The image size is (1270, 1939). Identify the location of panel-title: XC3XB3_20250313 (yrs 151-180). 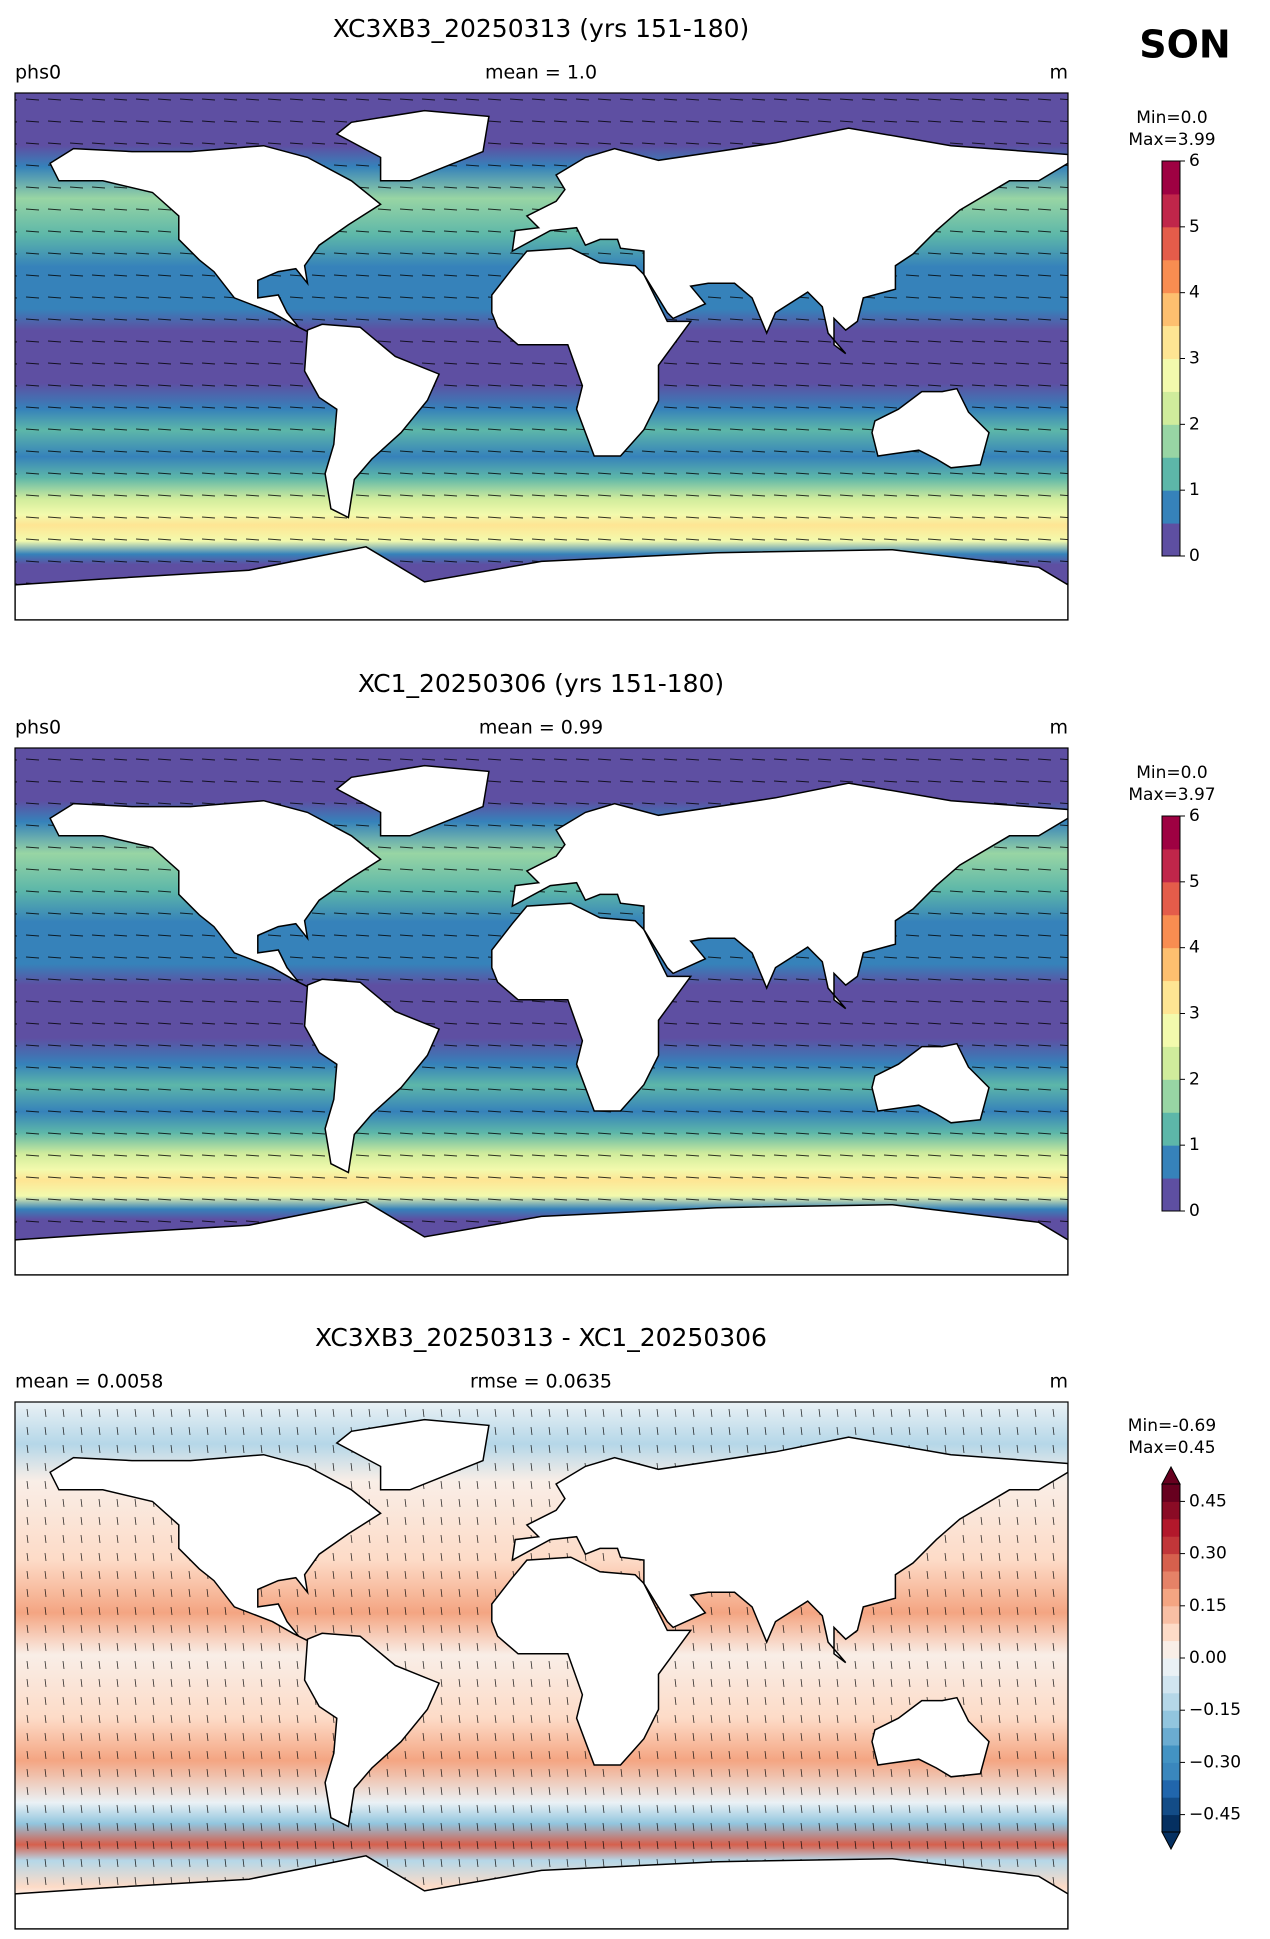
(541, 28).